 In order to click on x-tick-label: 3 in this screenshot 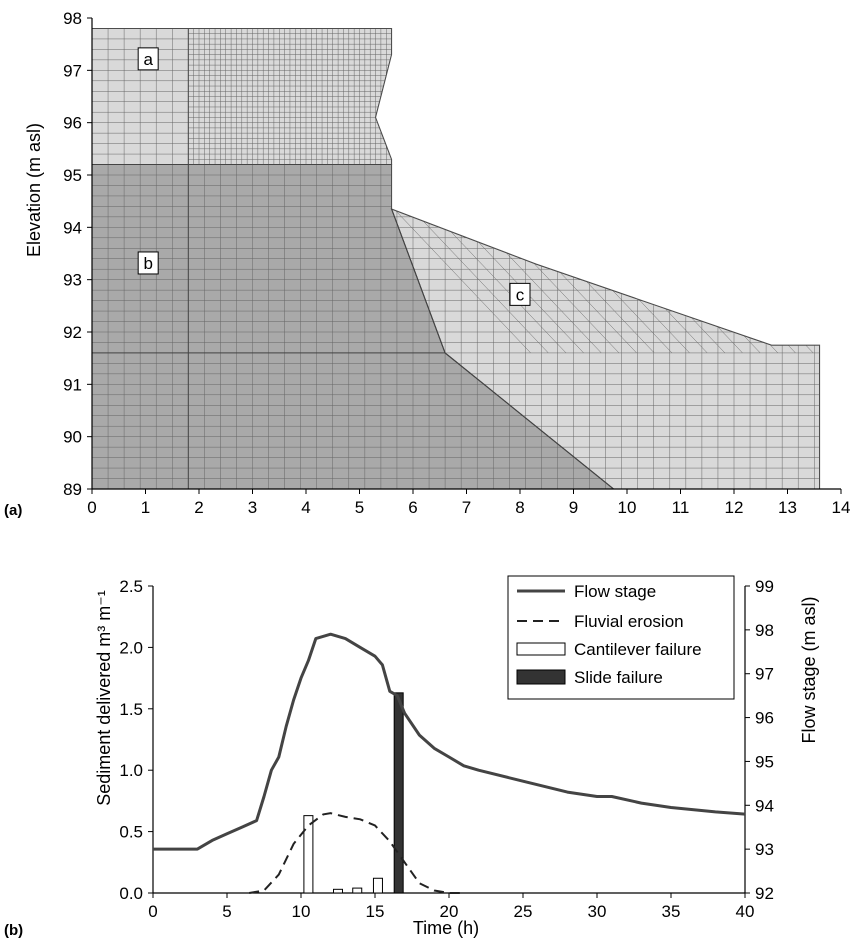, I will do `click(252, 507)`.